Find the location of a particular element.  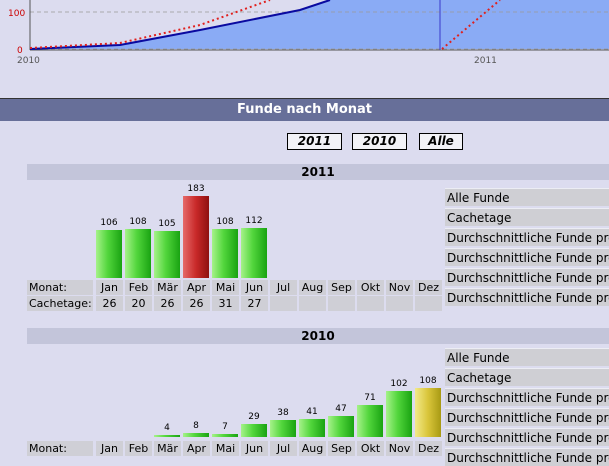

bar-chart-2010: 4 8 7 29 38 41 47 71 102 108 is located at coordinates (269, 393).